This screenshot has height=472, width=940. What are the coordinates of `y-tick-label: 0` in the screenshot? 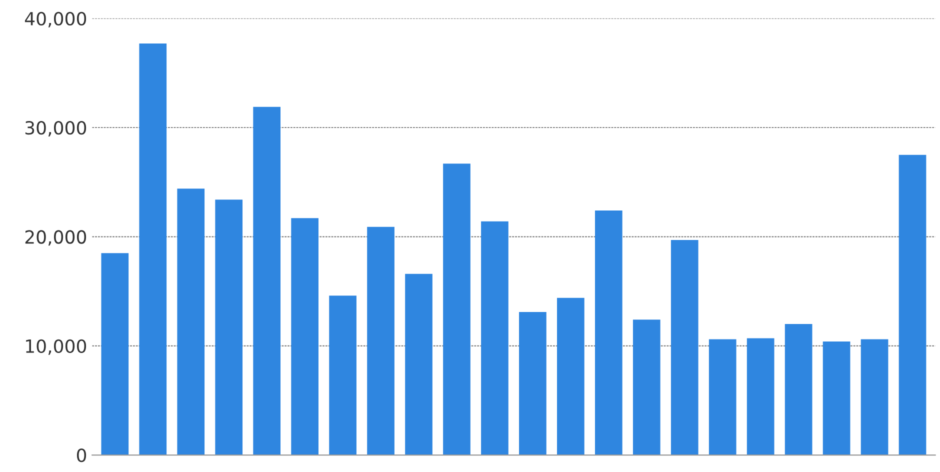 It's located at (81, 455).